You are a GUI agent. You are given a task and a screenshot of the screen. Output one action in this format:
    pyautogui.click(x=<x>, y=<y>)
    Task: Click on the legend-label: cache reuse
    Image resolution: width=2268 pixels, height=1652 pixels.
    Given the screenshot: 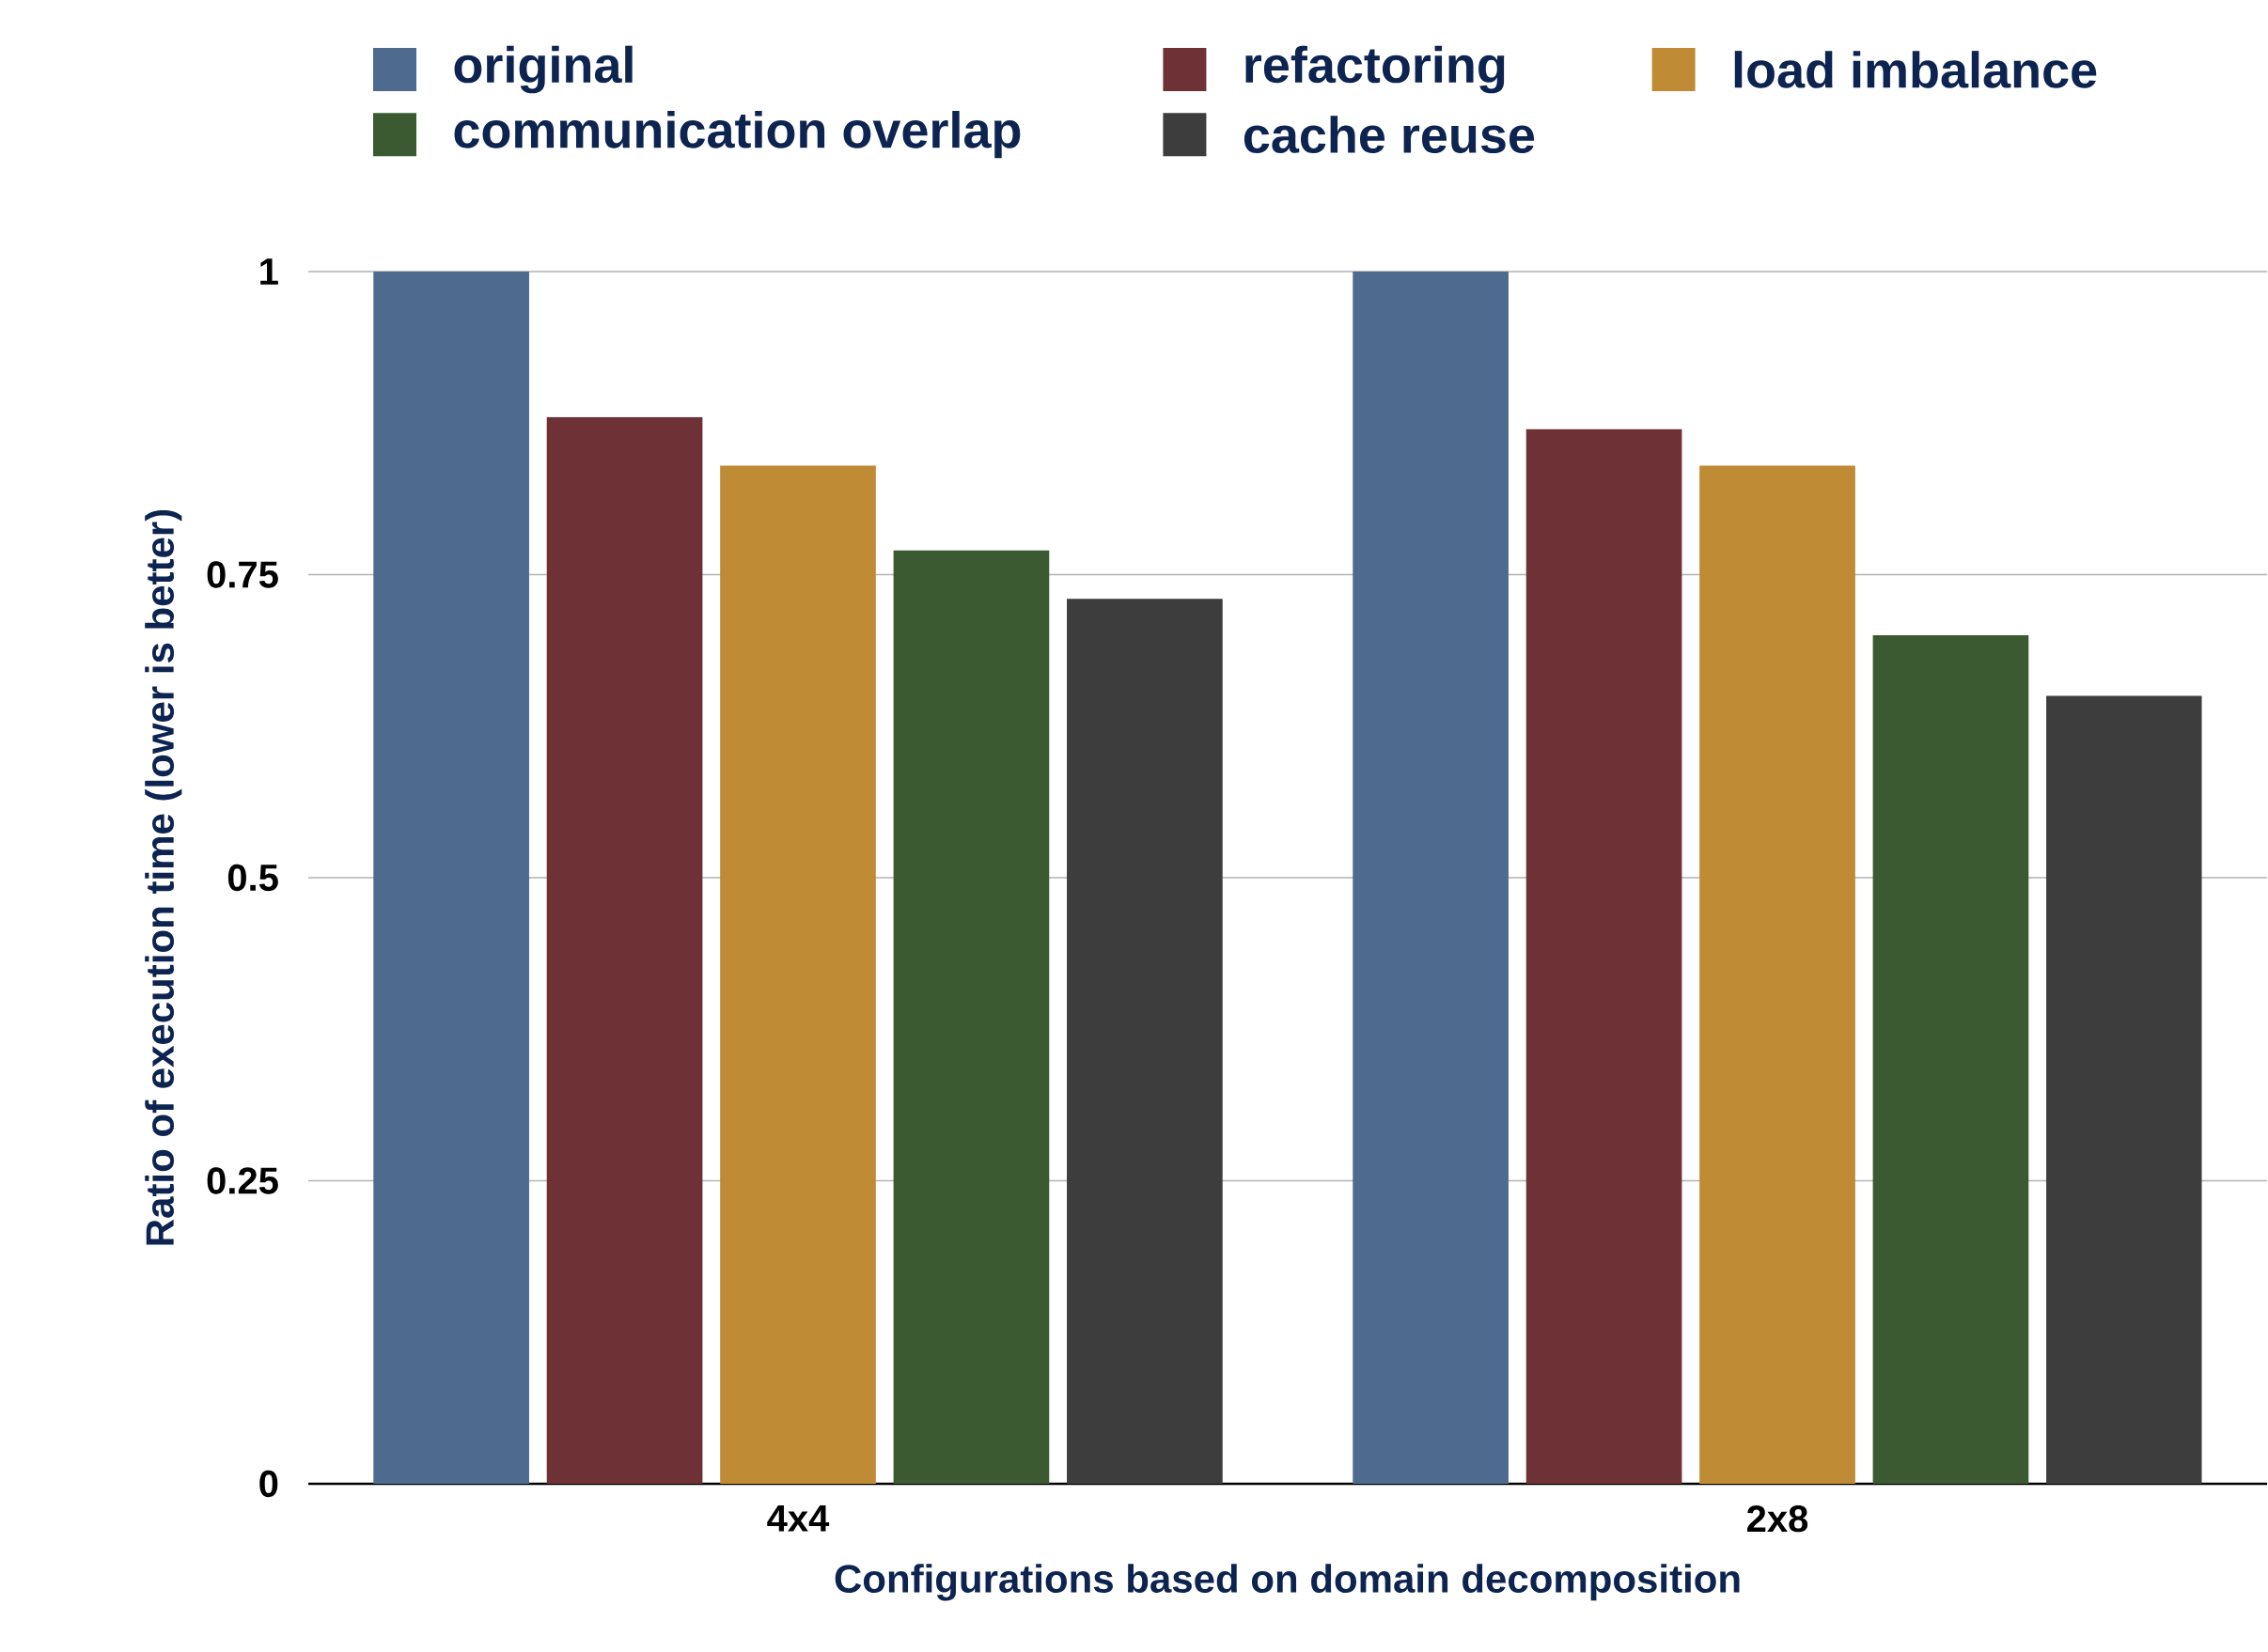 What is the action you would take?
    pyautogui.click(x=1389, y=135)
    